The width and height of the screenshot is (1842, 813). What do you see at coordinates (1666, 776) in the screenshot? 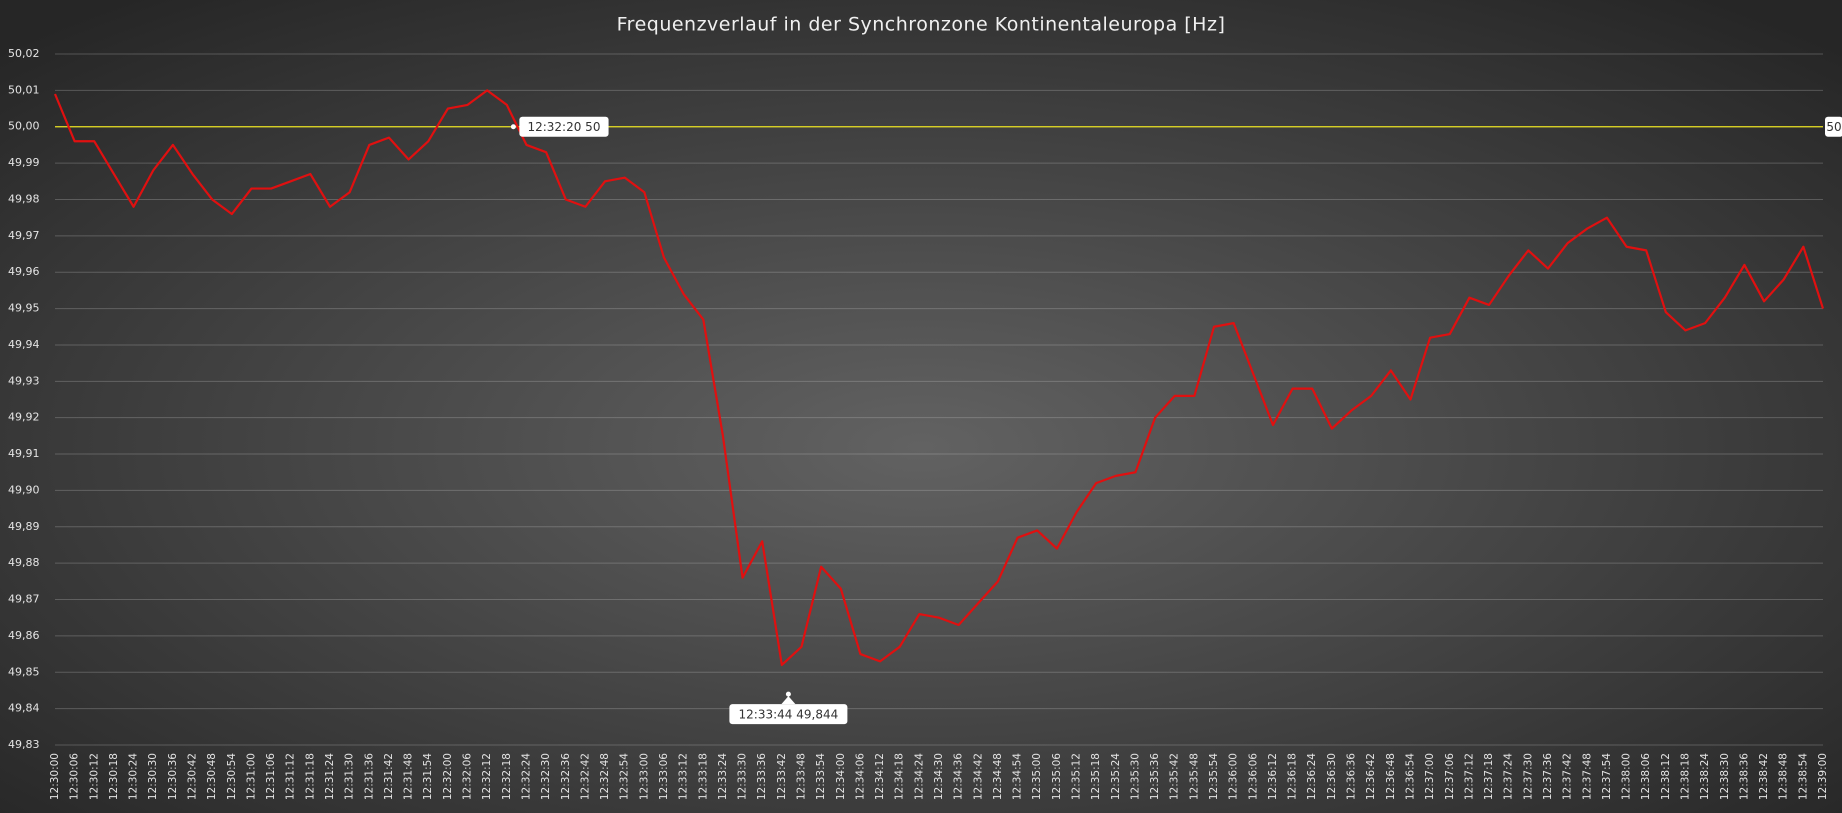
I see `x-tick-label: 12:38:12` at bounding box center [1666, 776].